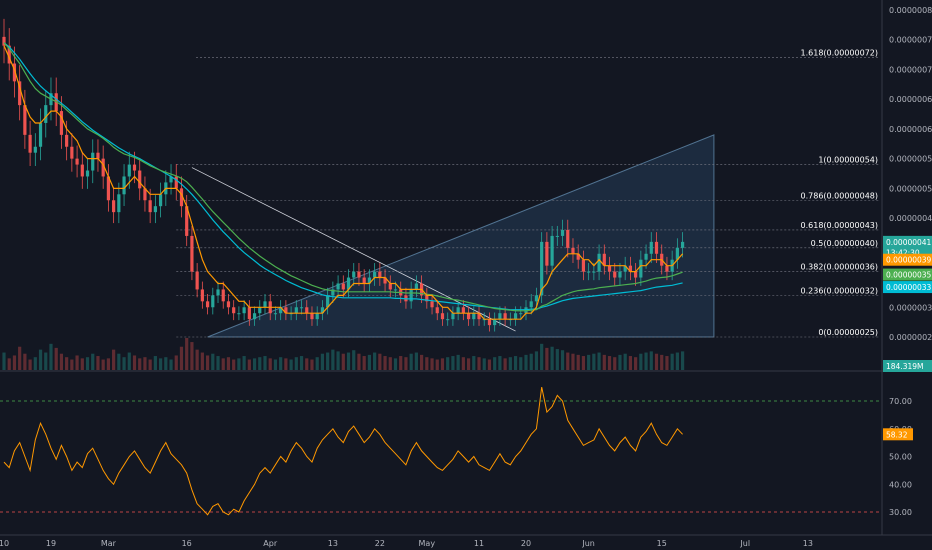  Describe the element at coordinates (910, 159) in the screenshot. I see `price-tick-label: 0.00000055` at that location.